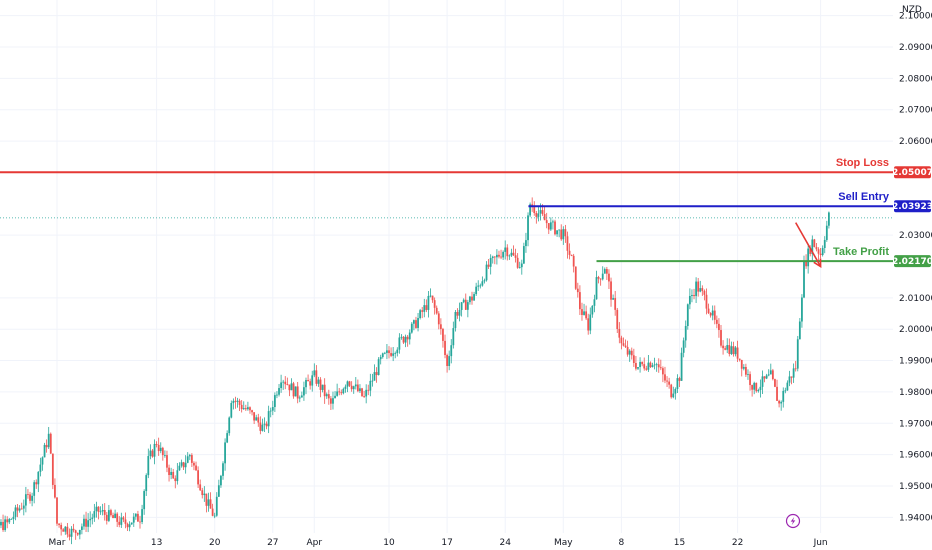 This screenshot has width=932, height=550. I want to click on x-tick-label: 22, so click(737, 543).